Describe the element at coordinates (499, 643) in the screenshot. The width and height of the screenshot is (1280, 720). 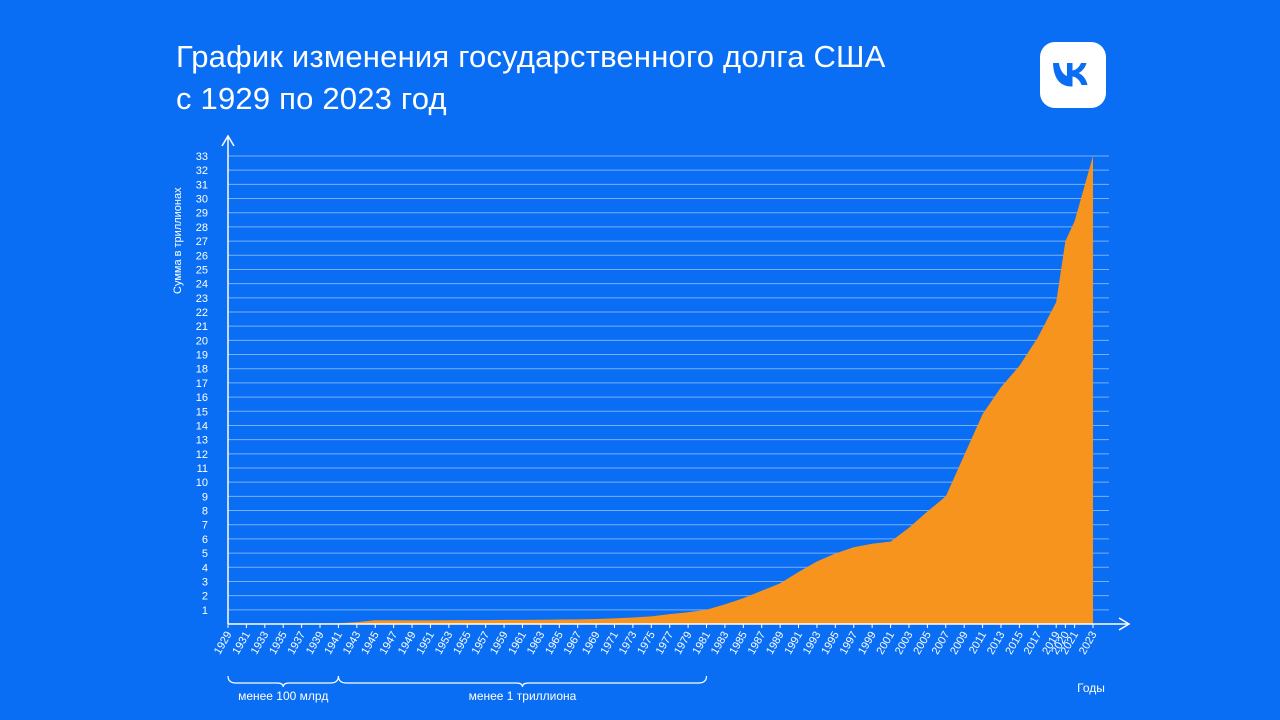
I see `x-tick-label: 1959` at that location.